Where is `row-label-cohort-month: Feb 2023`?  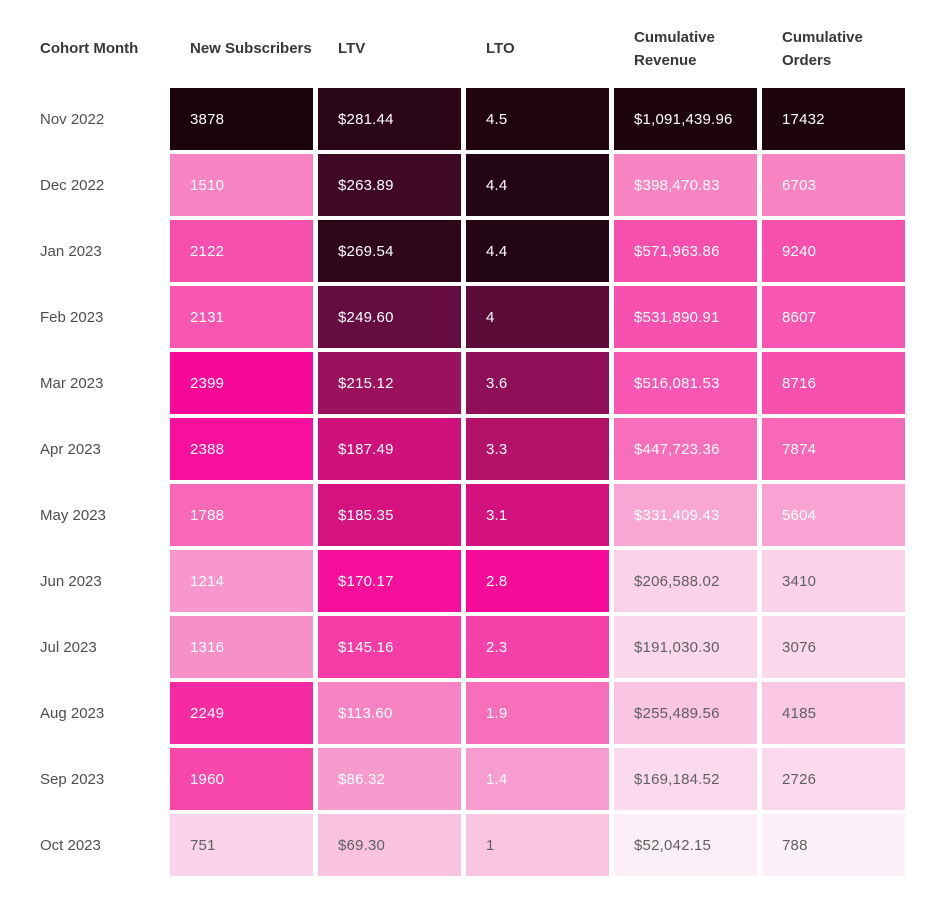 row-label-cohort-month: Feb 2023 is located at coordinates (72, 317).